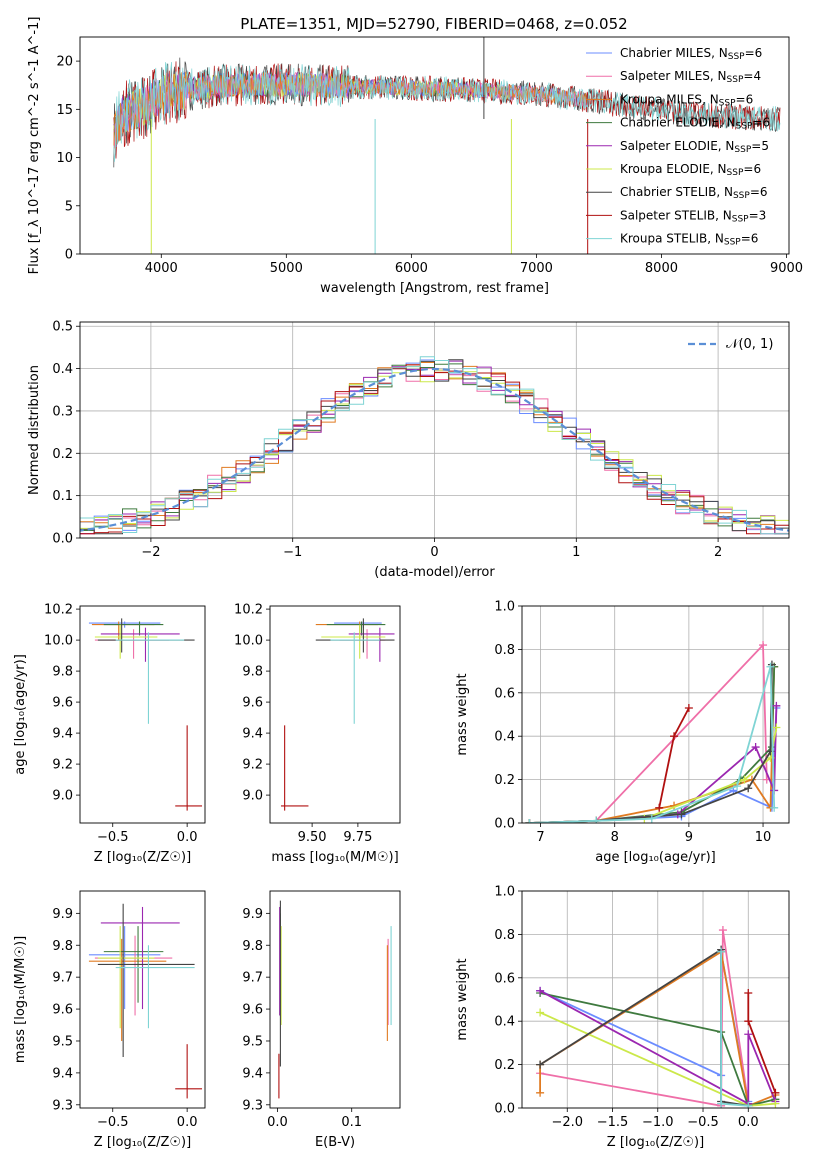 The height and width of the screenshot is (1170, 819). I want to click on spectrum-ytick-label: 10, so click(64, 158).